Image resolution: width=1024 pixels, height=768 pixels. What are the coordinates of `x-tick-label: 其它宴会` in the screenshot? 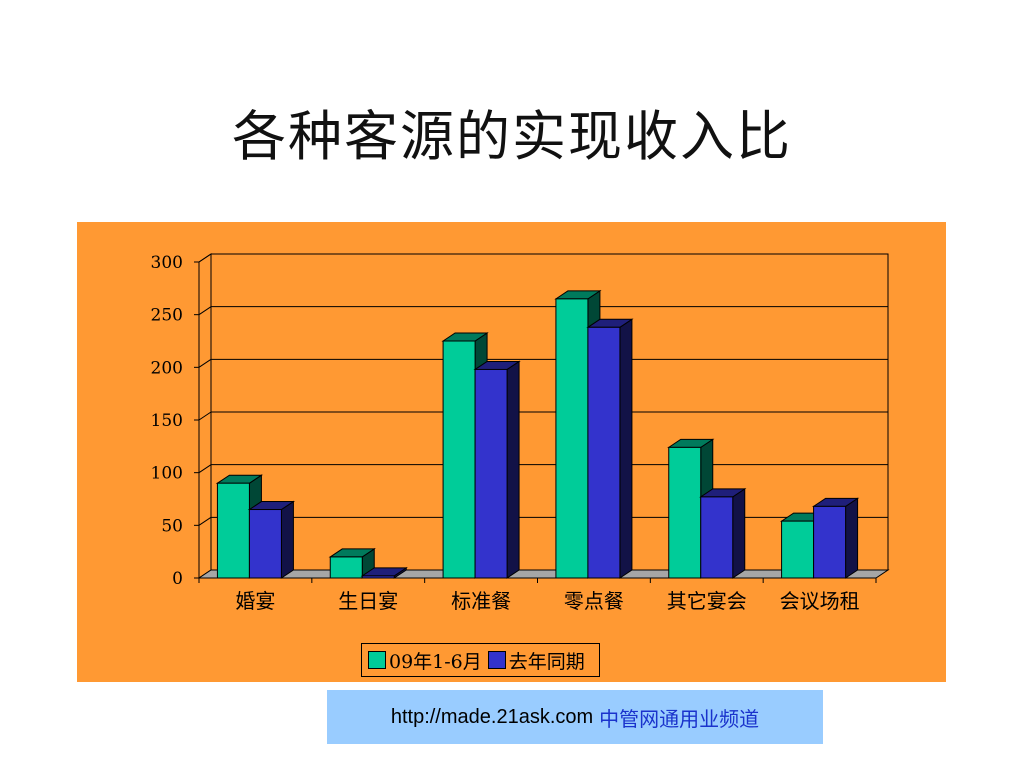 It's located at (707, 601).